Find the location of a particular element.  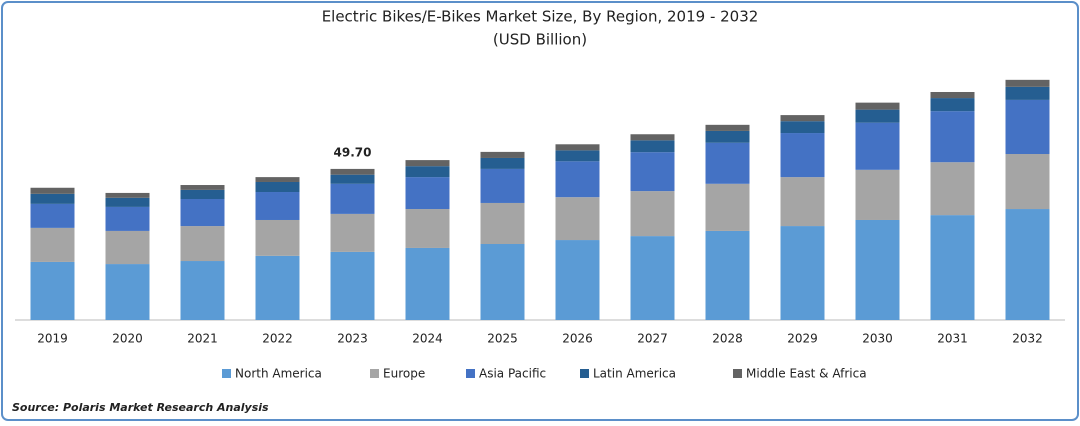

x-tick-label: 2019 is located at coordinates (52, 339).